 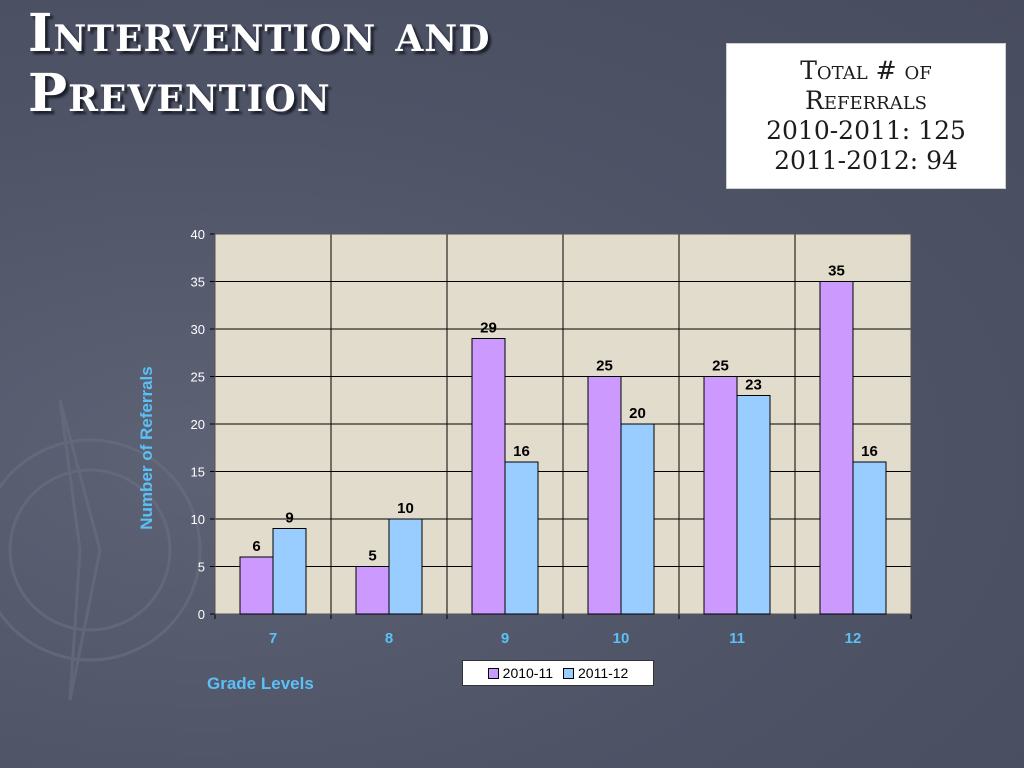 What do you see at coordinates (146, 448) in the screenshot?
I see `y-axis-label: Number of Referrals` at bounding box center [146, 448].